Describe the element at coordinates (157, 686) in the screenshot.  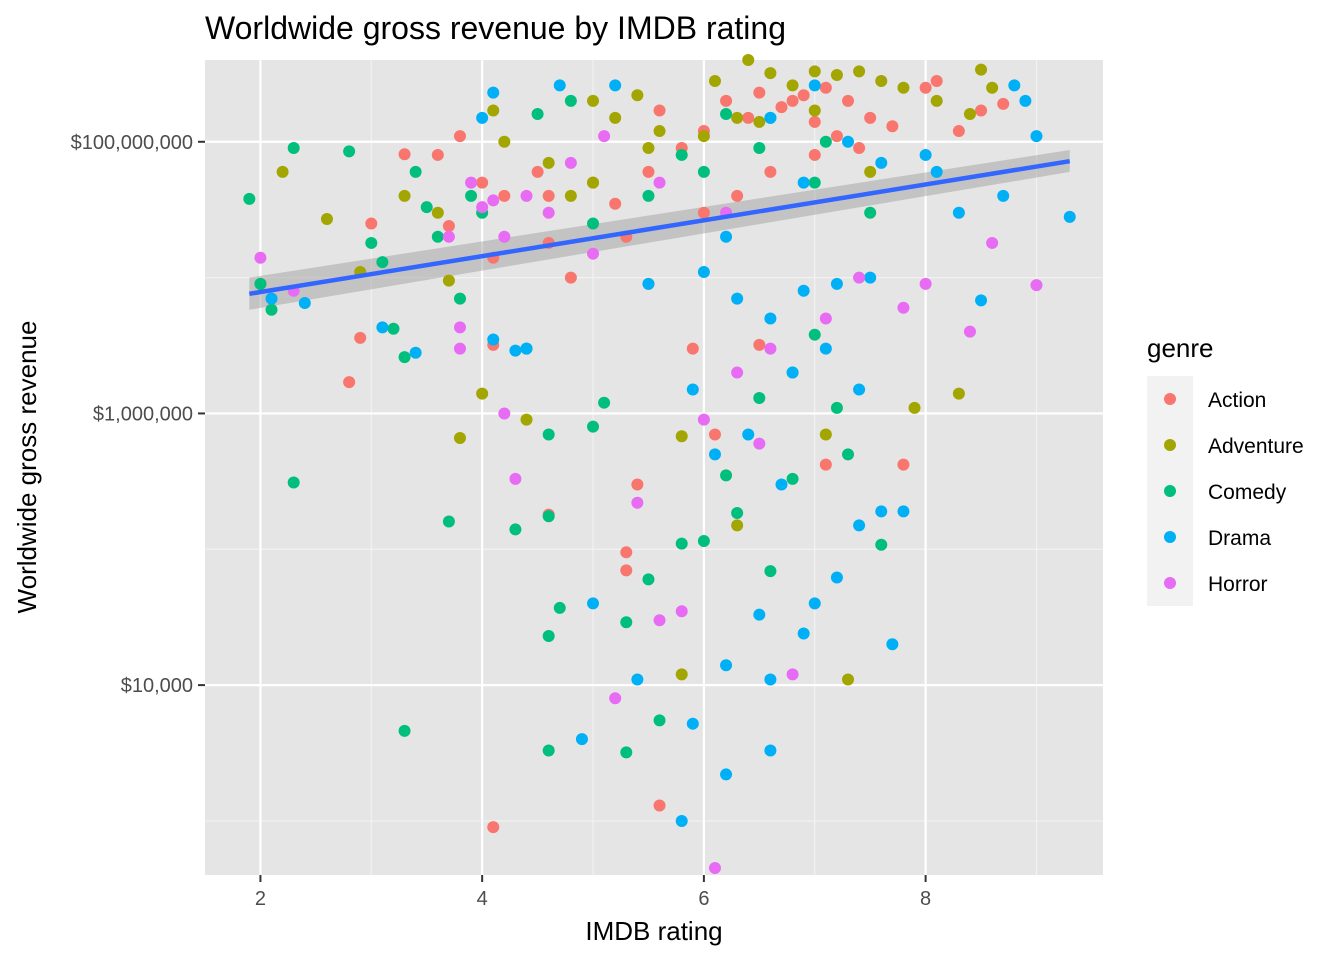
I see `y-tick-label: $10,000` at that location.